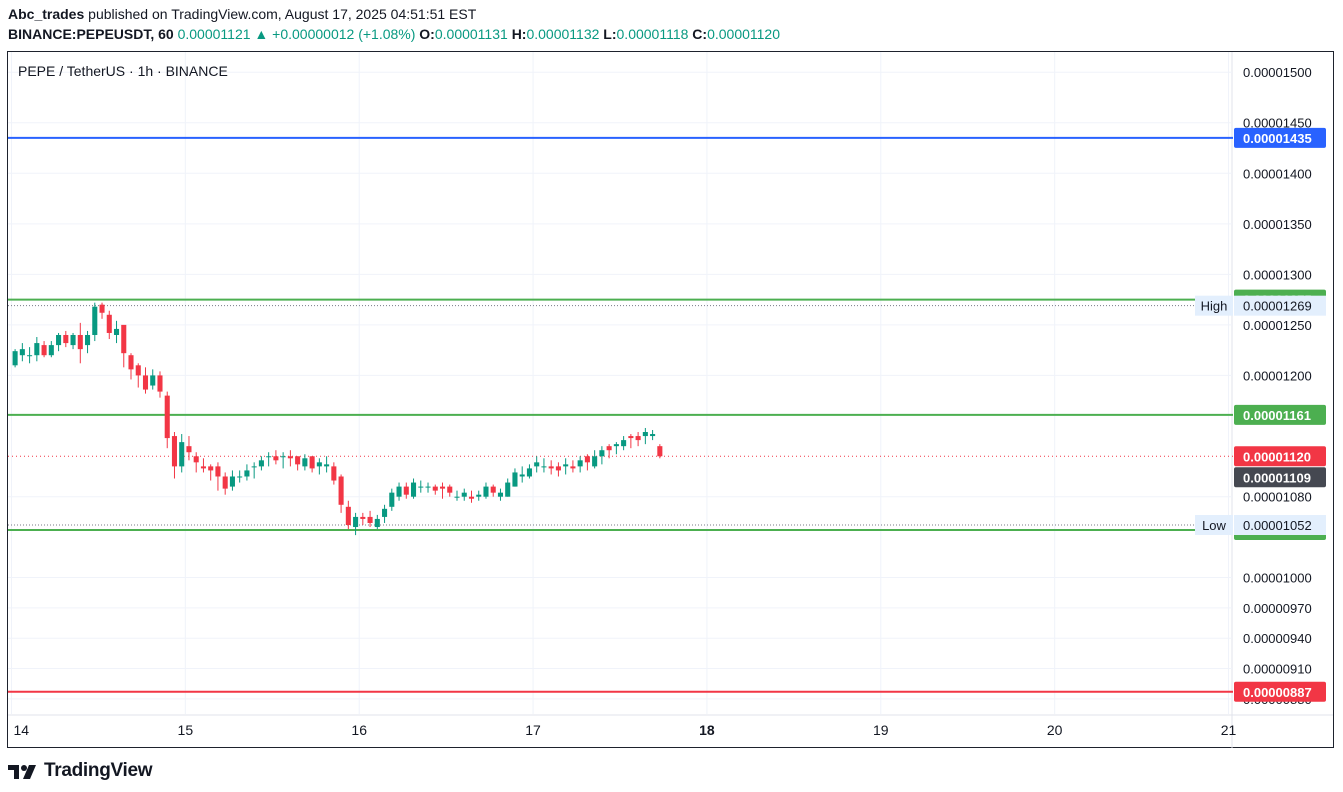 This screenshot has width=1343, height=792. Describe the element at coordinates (186, 730) in the screenshot. I see `time-tick-label: 15` at that location.